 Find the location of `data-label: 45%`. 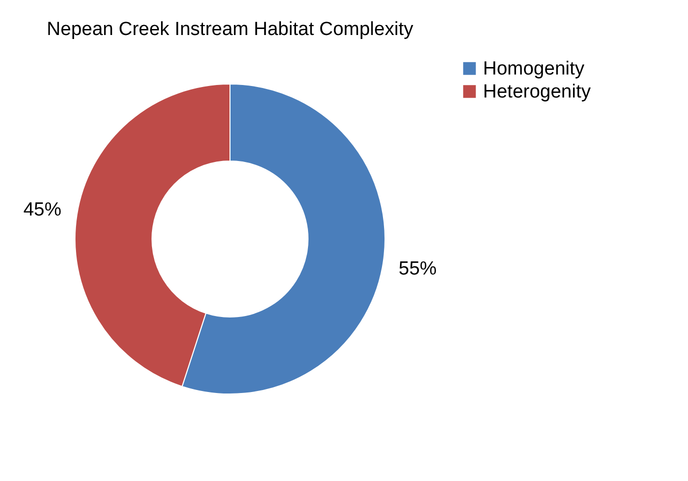

data-label: 45% is located at coordinates (42, 209).